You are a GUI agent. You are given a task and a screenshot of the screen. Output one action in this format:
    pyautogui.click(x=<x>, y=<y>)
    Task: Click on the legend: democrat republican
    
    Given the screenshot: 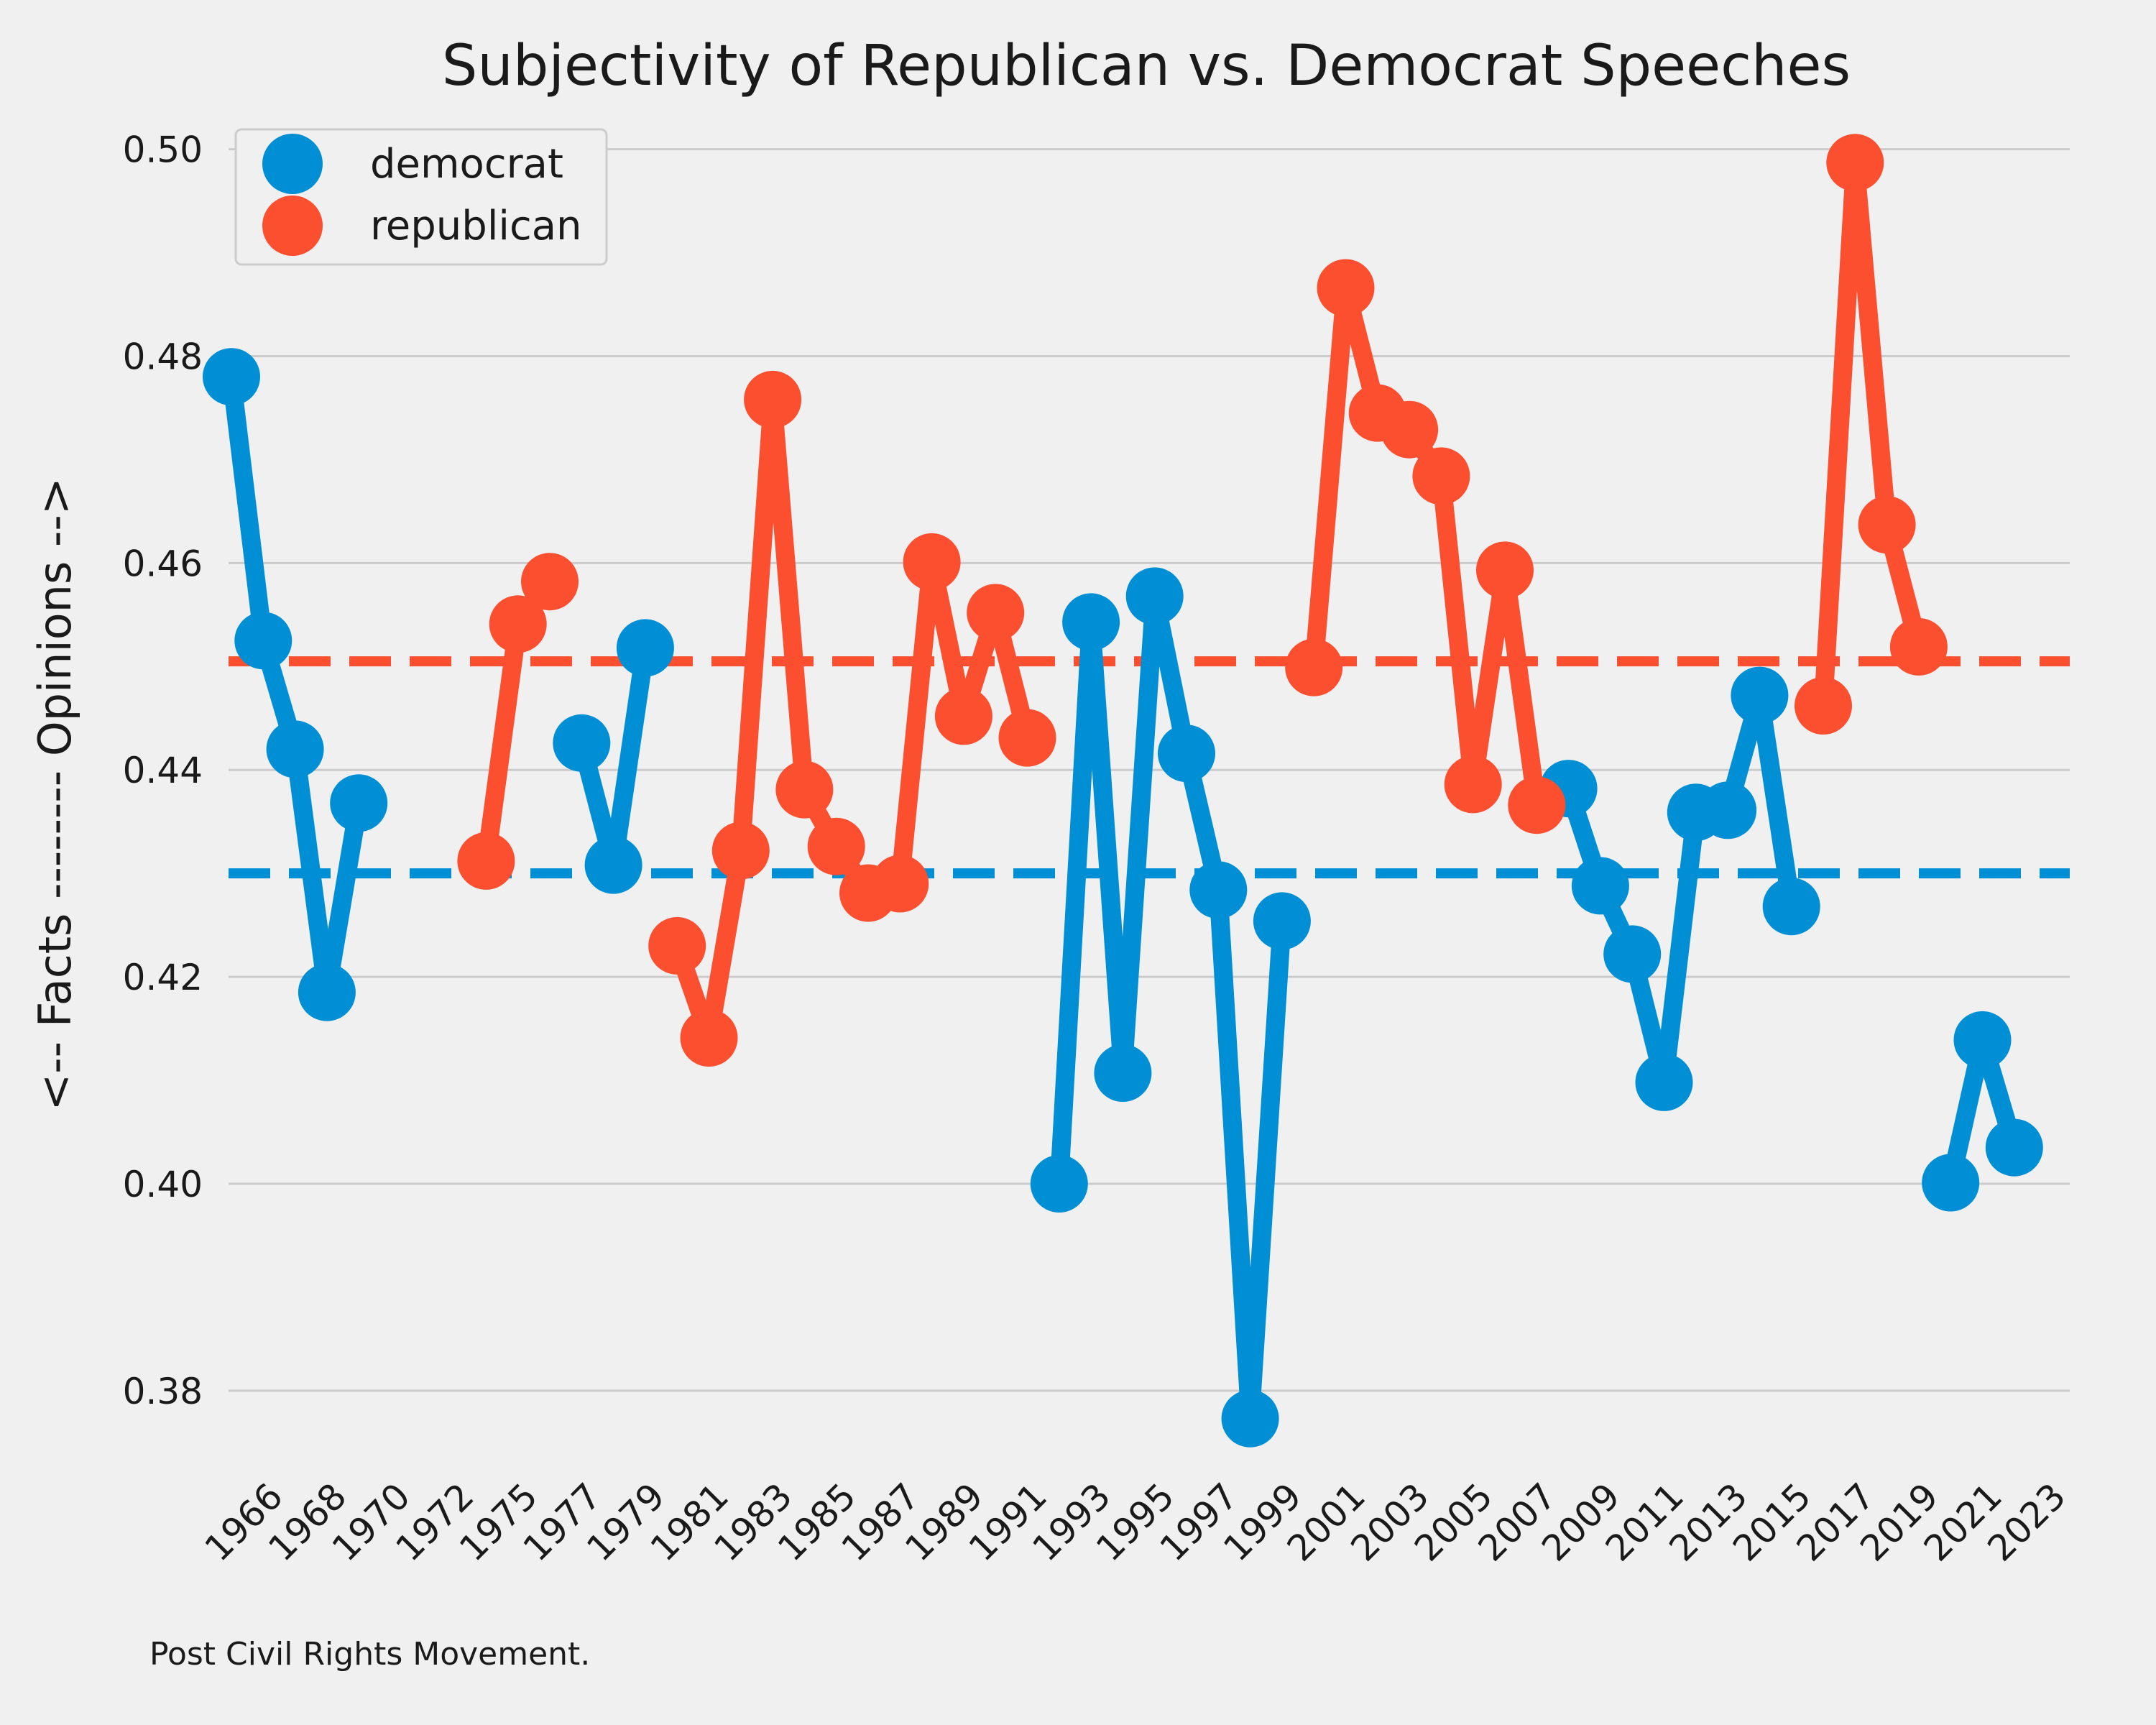 What is the action you would take?
    pyautogui.click(x=421, y=197)
    